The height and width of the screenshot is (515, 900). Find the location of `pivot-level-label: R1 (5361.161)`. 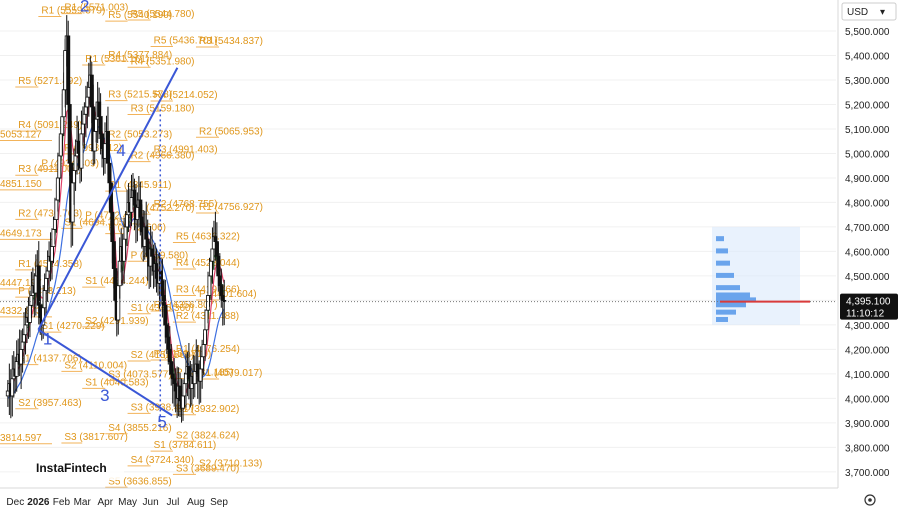

pivot-level-label: R1 (5361.161) is located at coordinates (117, 59).